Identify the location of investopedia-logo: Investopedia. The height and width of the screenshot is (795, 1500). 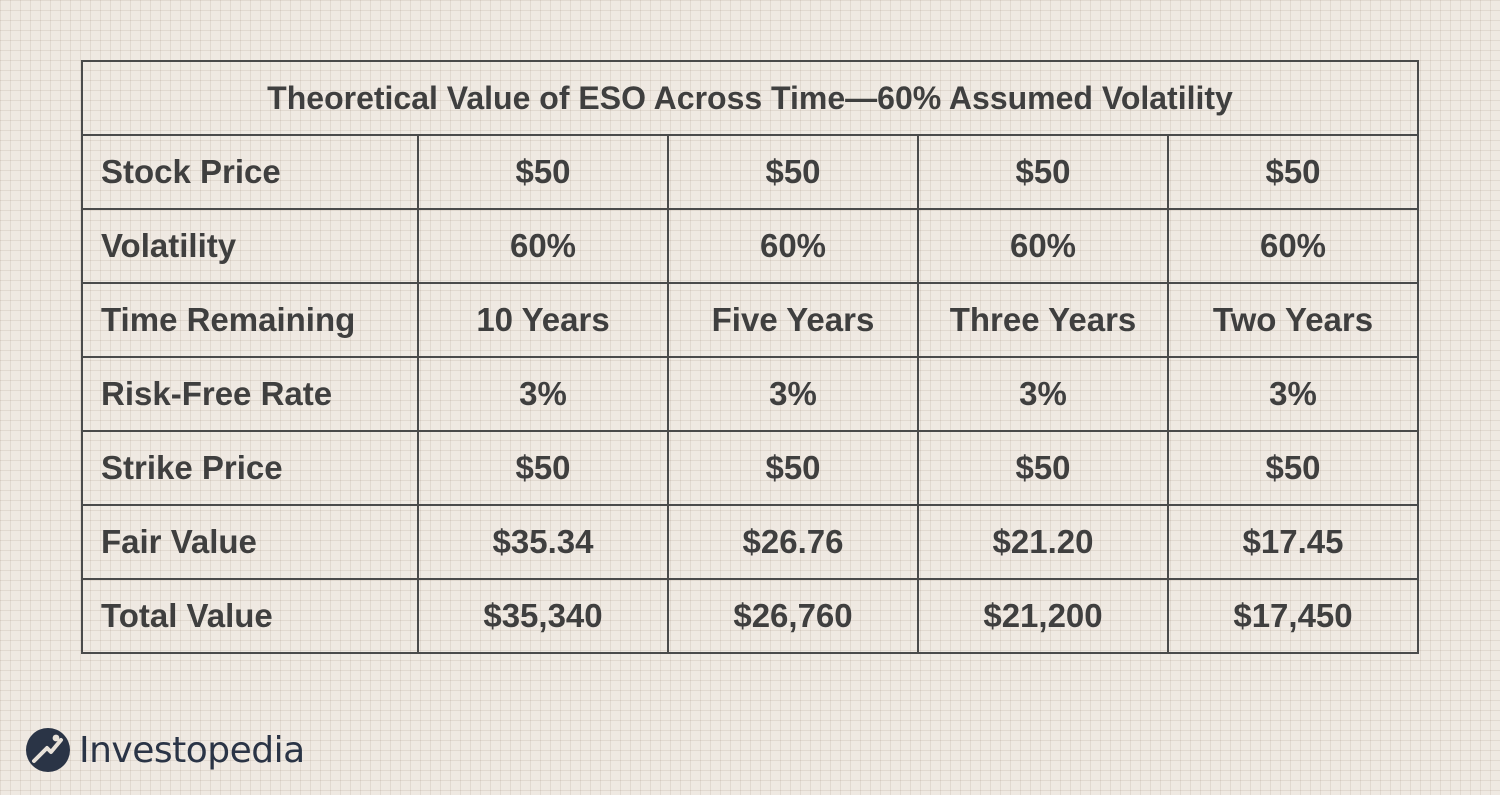
(165, 750).